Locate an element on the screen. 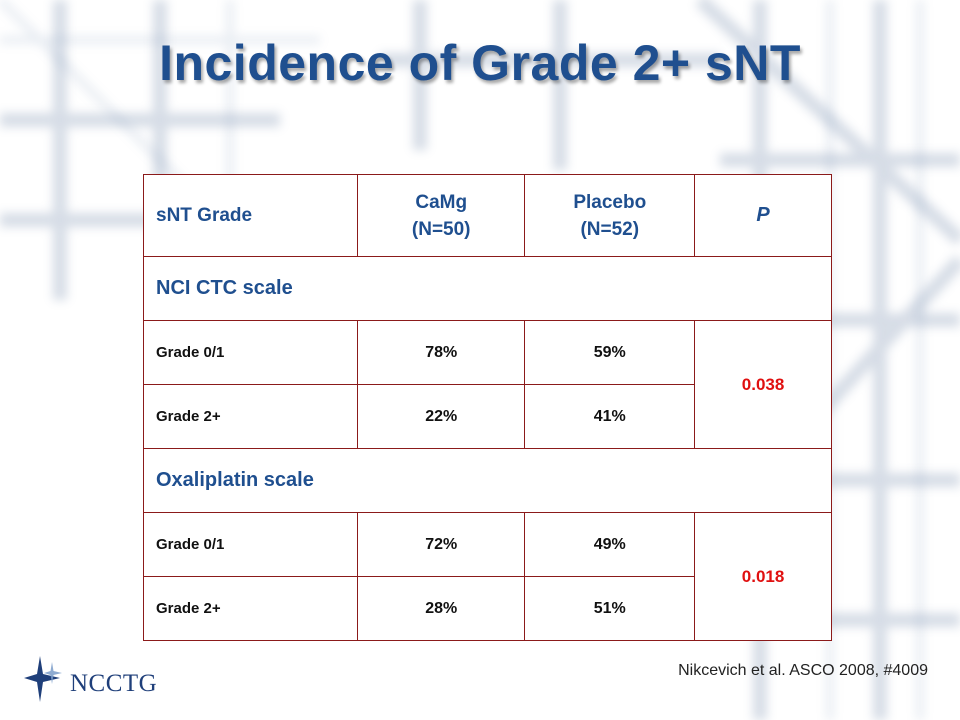  table-row: Grade 0/1 72% 49% 0.018 is located at coordinates (487, 576).